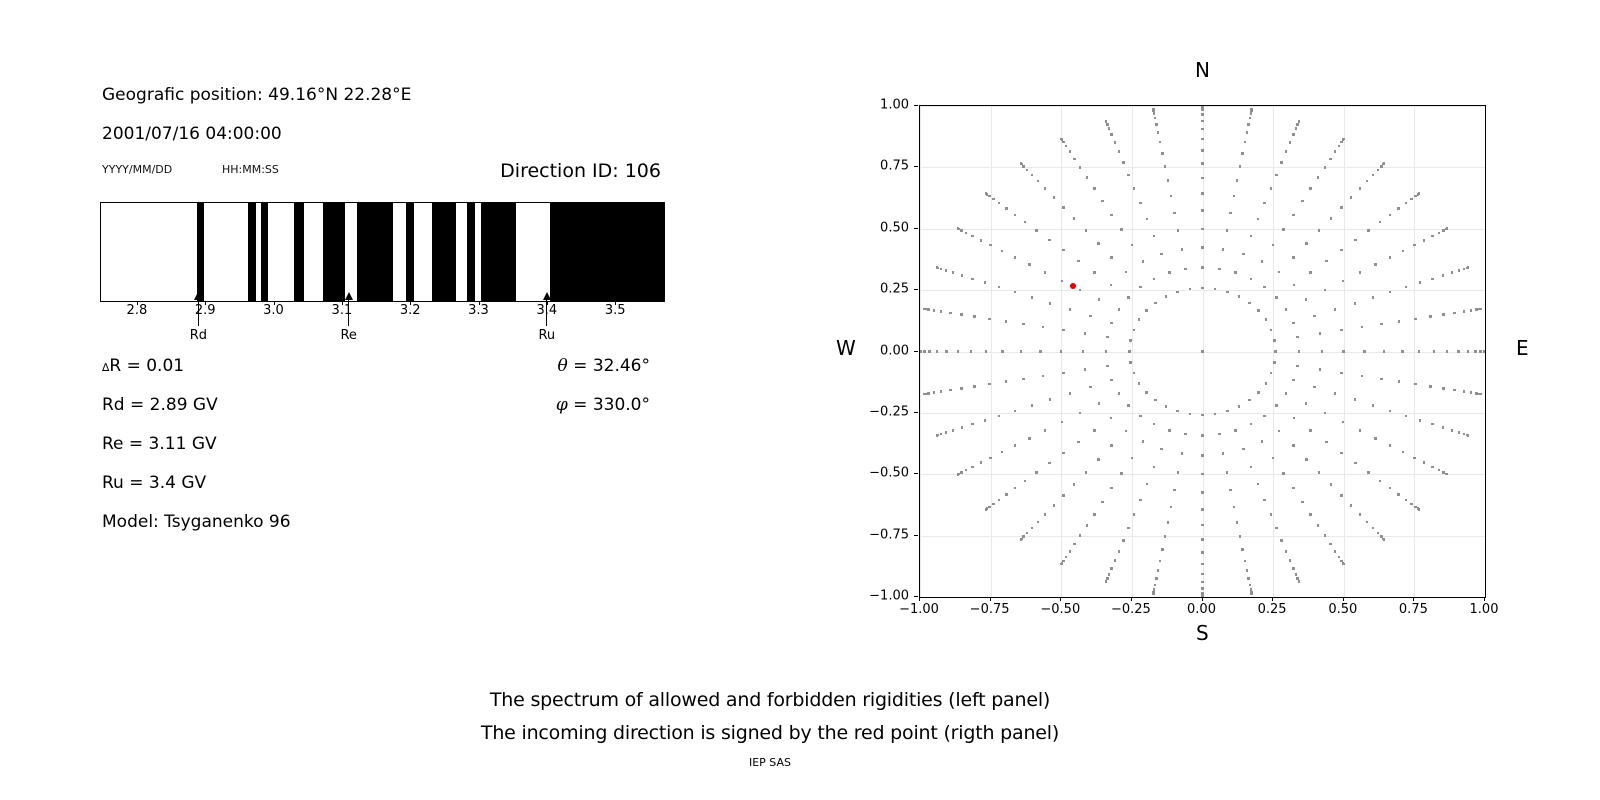 The height and width of the screenshot is (800, 1600). Describe the element at coordinates (205, 310) in the screenshot. I see `spectrum-tick-label: 2.9` at that location.